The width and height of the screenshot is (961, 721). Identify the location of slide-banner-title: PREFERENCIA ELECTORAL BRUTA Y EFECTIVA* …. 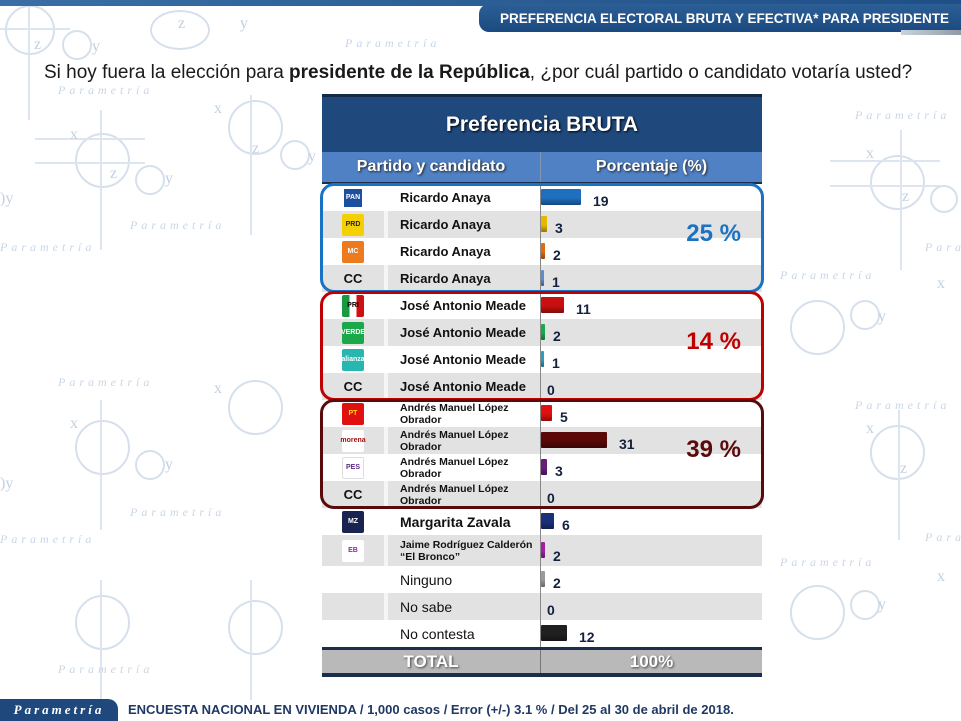
(720, 18).